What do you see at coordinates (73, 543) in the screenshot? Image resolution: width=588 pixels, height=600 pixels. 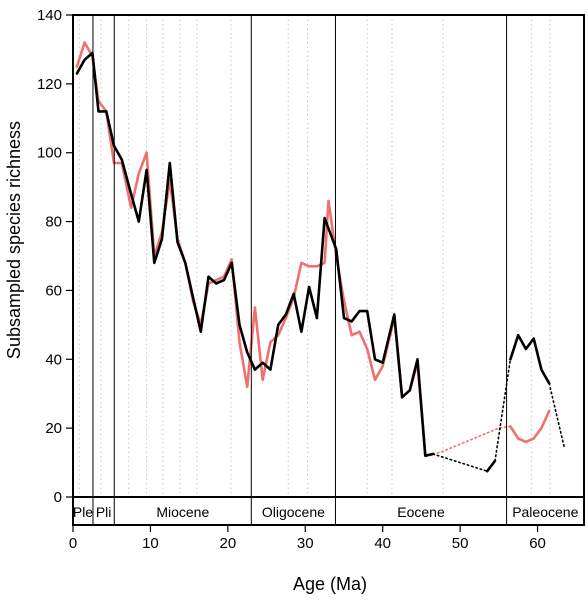 I see `x-tick-label: 0` at bounding box center [73, 543].